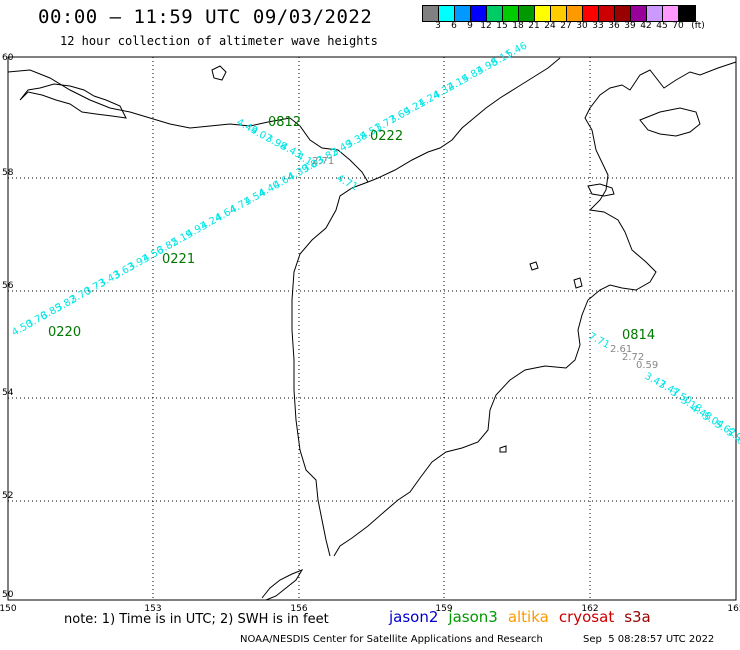 The image size is (740, 650). Describe the element at coordinates (678, 26) in the screenshot. I see `colorbar-label: 70` at that location.